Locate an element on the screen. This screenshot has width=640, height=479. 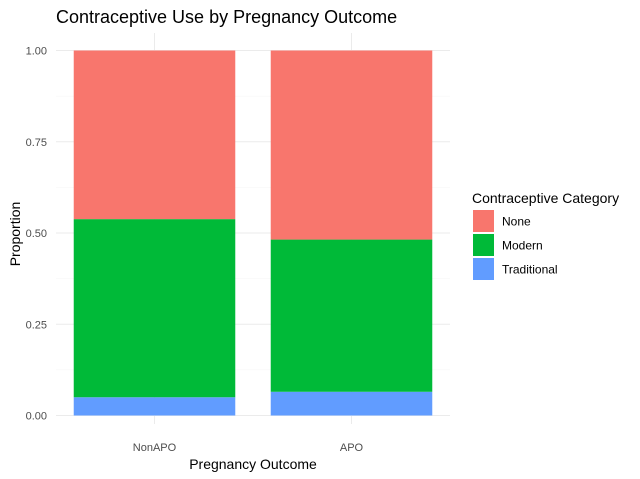
y-tick-label: 0.50 is located at coordinates (36, 234).